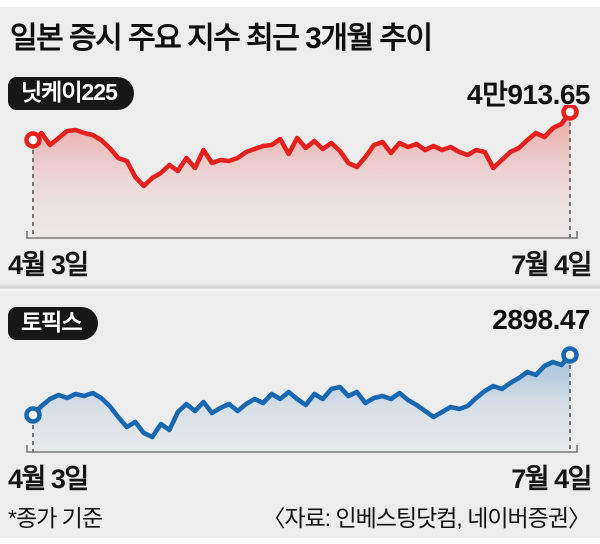  What do you see at coordinates (541, 319) in the screenshot?
I see `topix-last-value: 2898.47` at bounding box center [541, 319].